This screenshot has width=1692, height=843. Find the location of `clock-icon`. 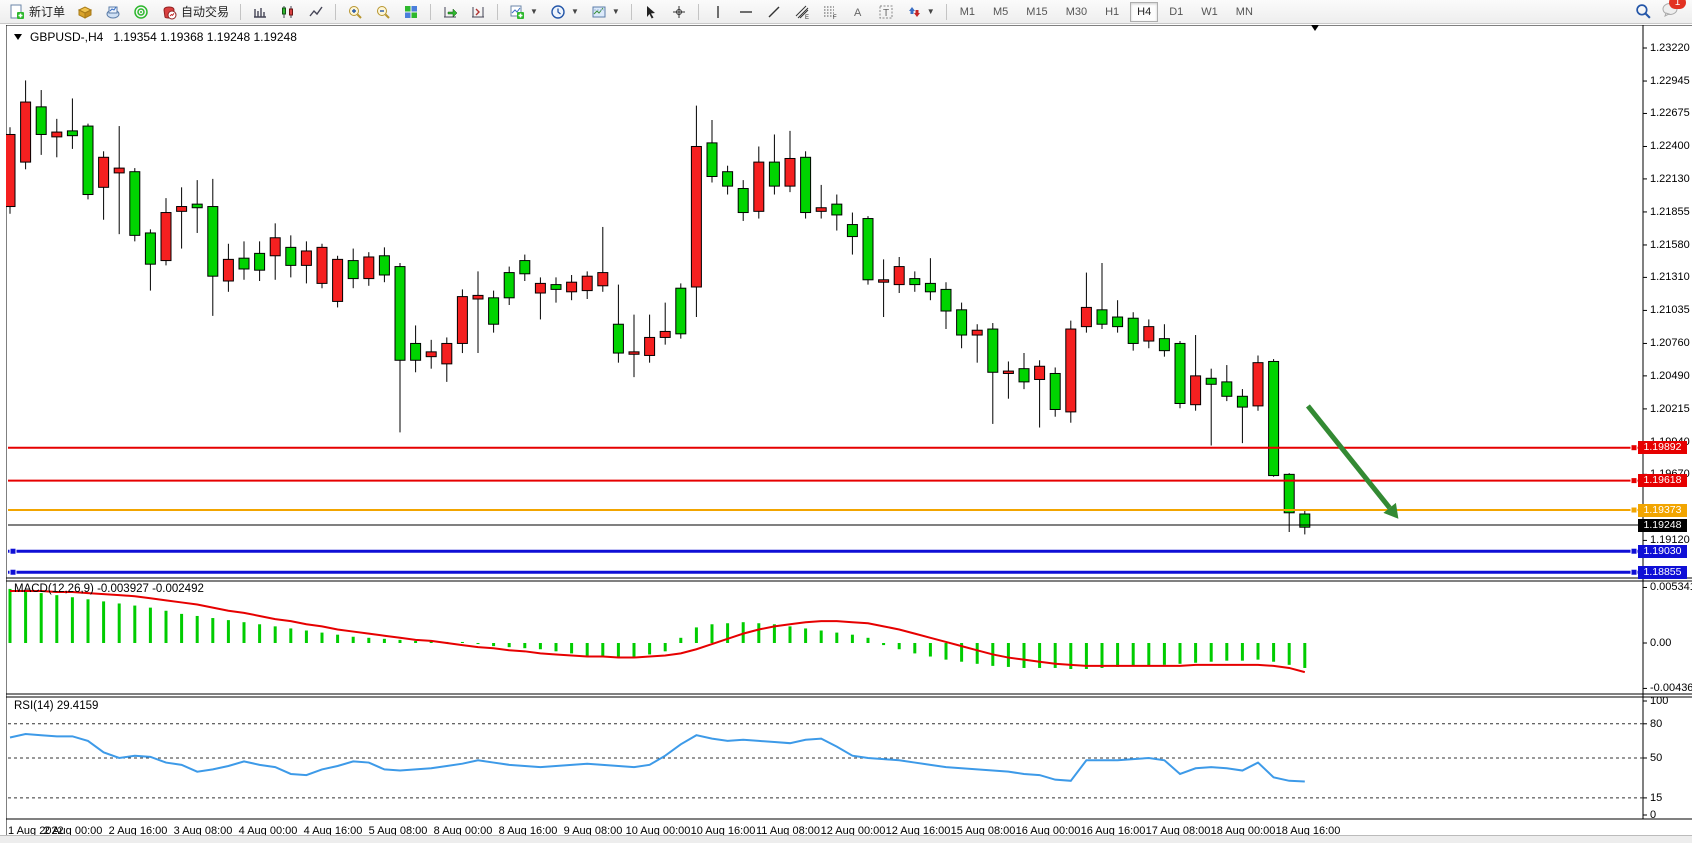

clock-icon is located at coordinates (558, 11).